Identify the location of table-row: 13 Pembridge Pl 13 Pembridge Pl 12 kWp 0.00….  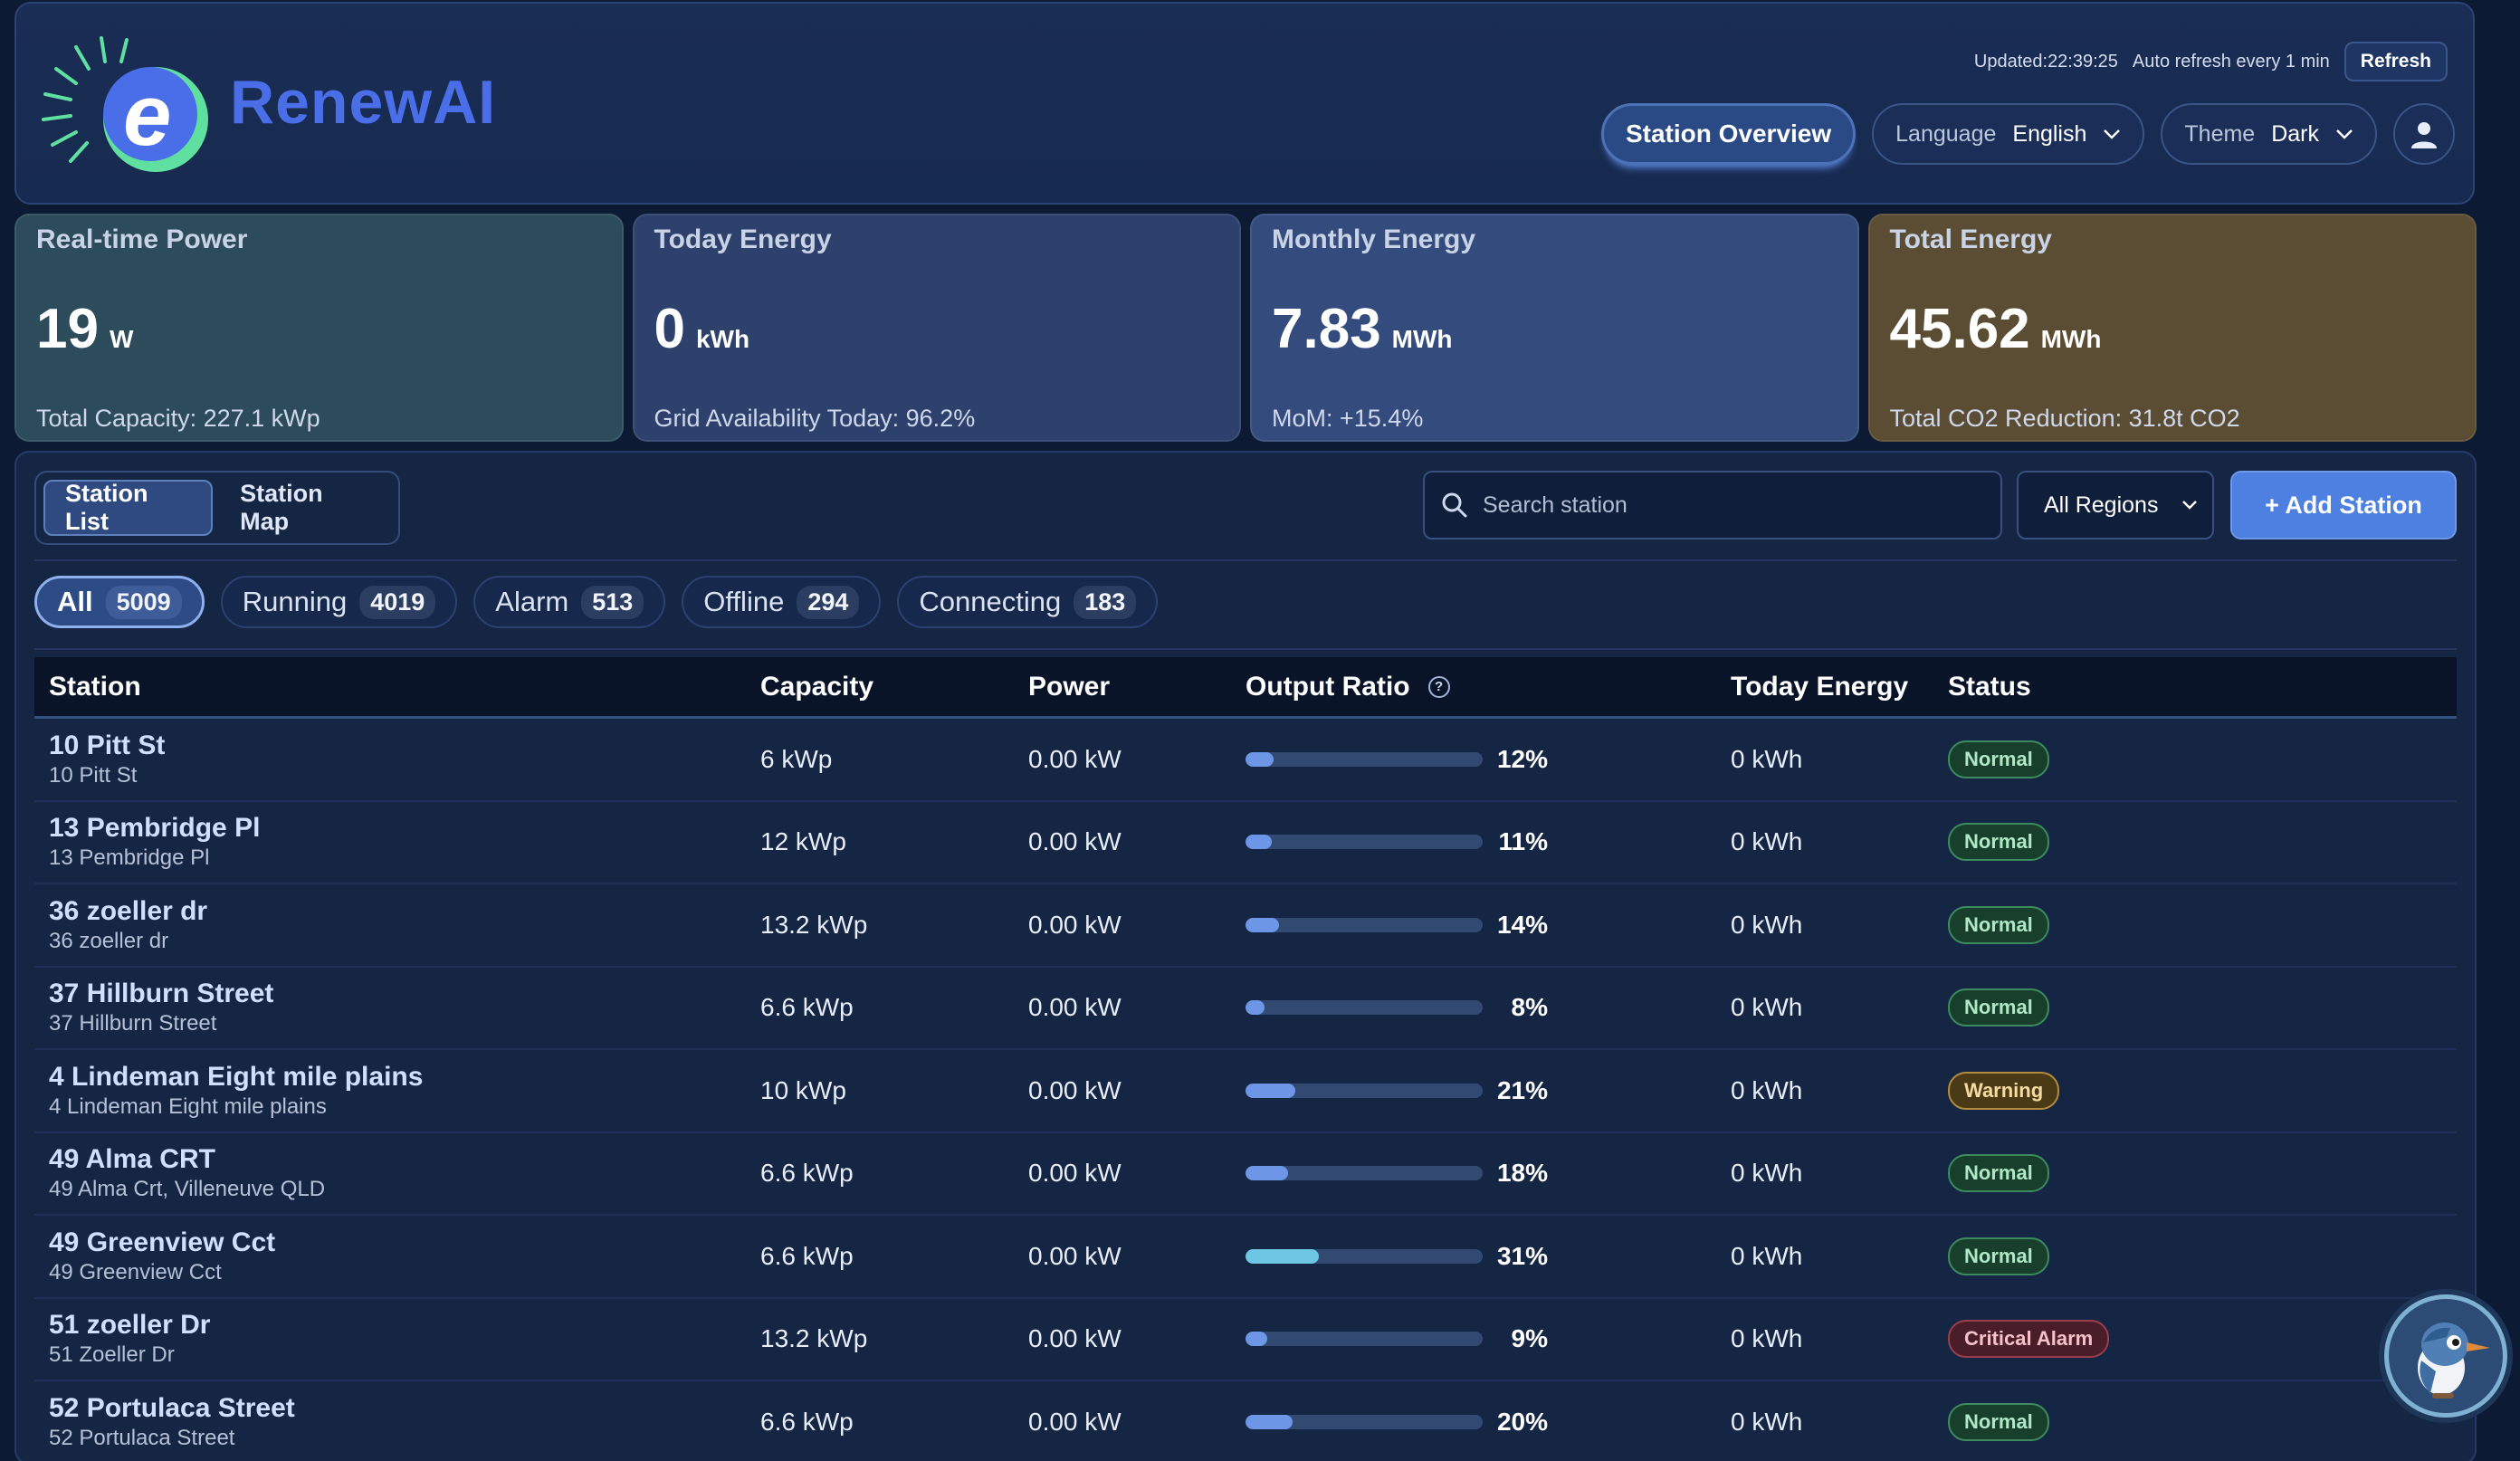
(1245, 843).